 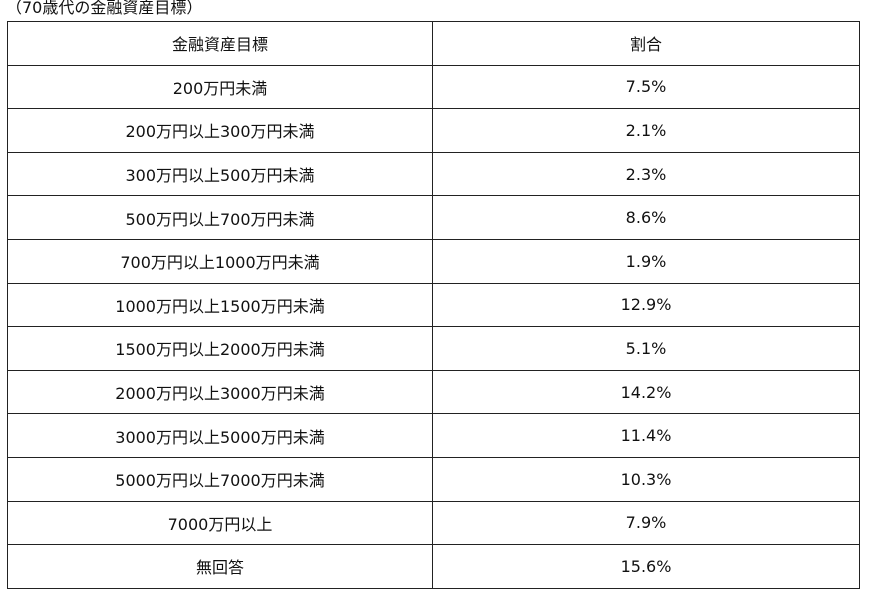 I want to click on table-row: 200万円以上300万円未満 2.1%, so click(x=433, y=130).